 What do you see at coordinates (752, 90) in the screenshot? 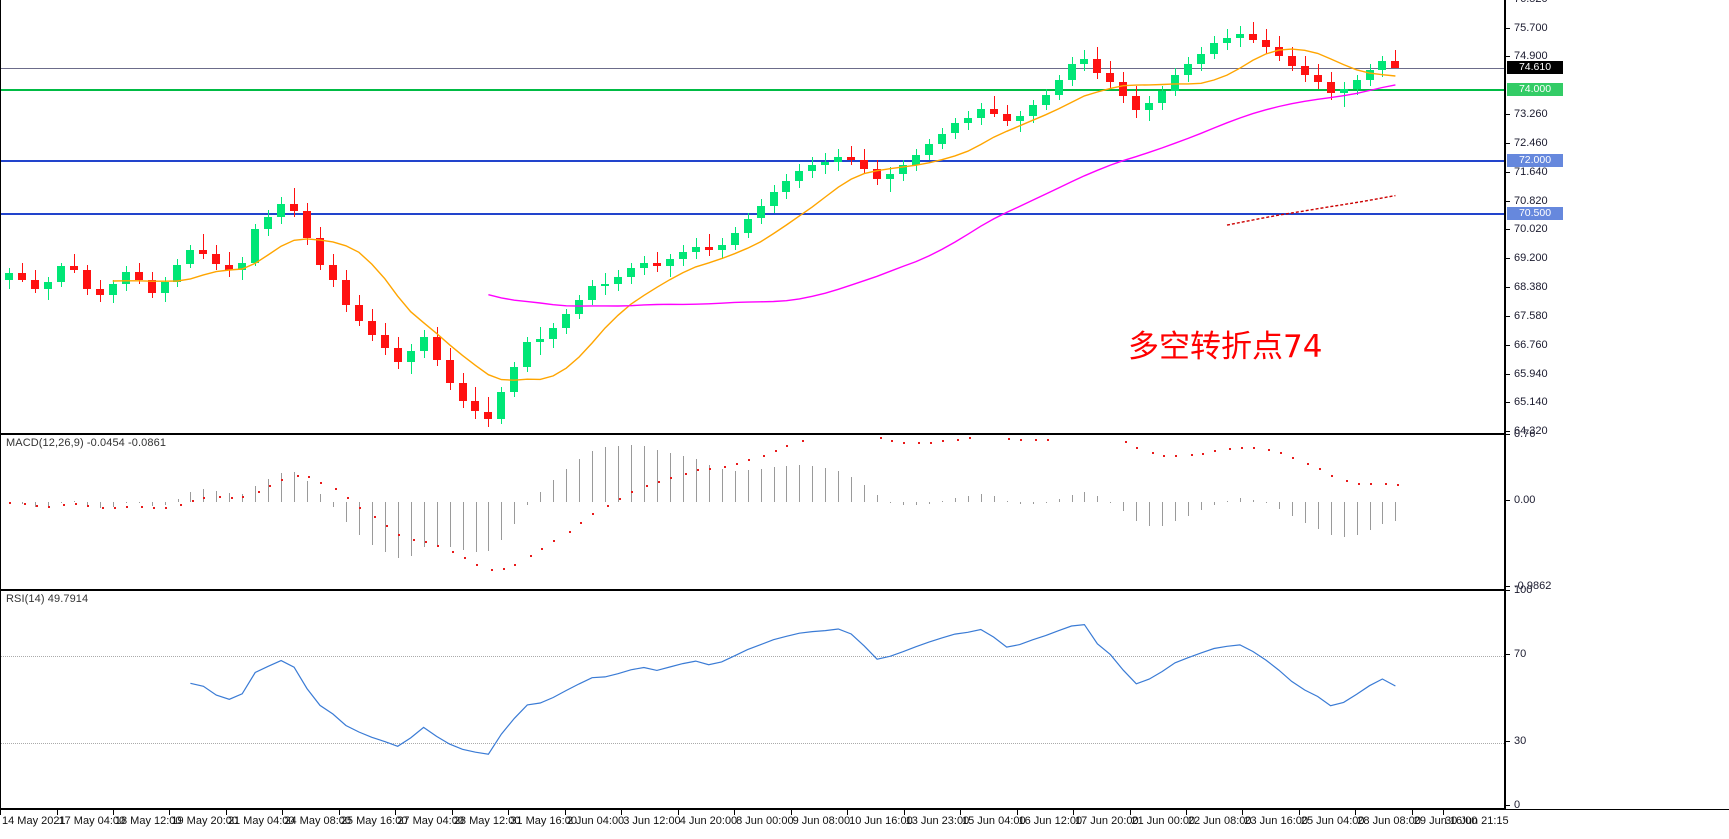
I see `level-line-74.000` at bounding box center [752, 90].